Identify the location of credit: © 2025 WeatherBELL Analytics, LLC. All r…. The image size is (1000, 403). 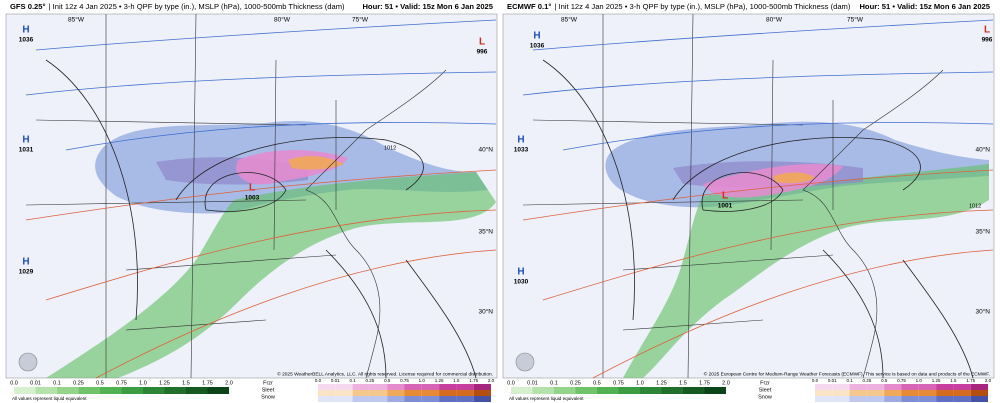
(385, 373).